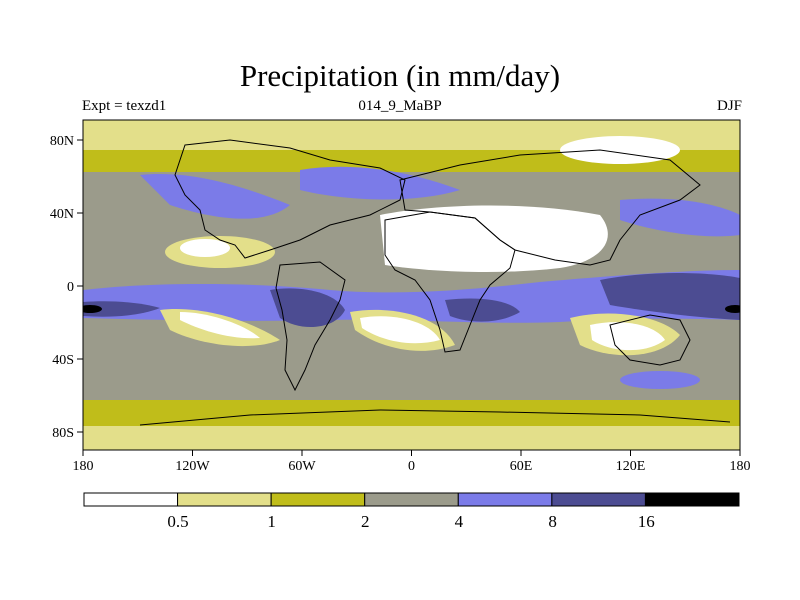 The width and height of the screenshot is (800, 600). I want to click on run-label: 014_9_MaBP, so click(400, 106).